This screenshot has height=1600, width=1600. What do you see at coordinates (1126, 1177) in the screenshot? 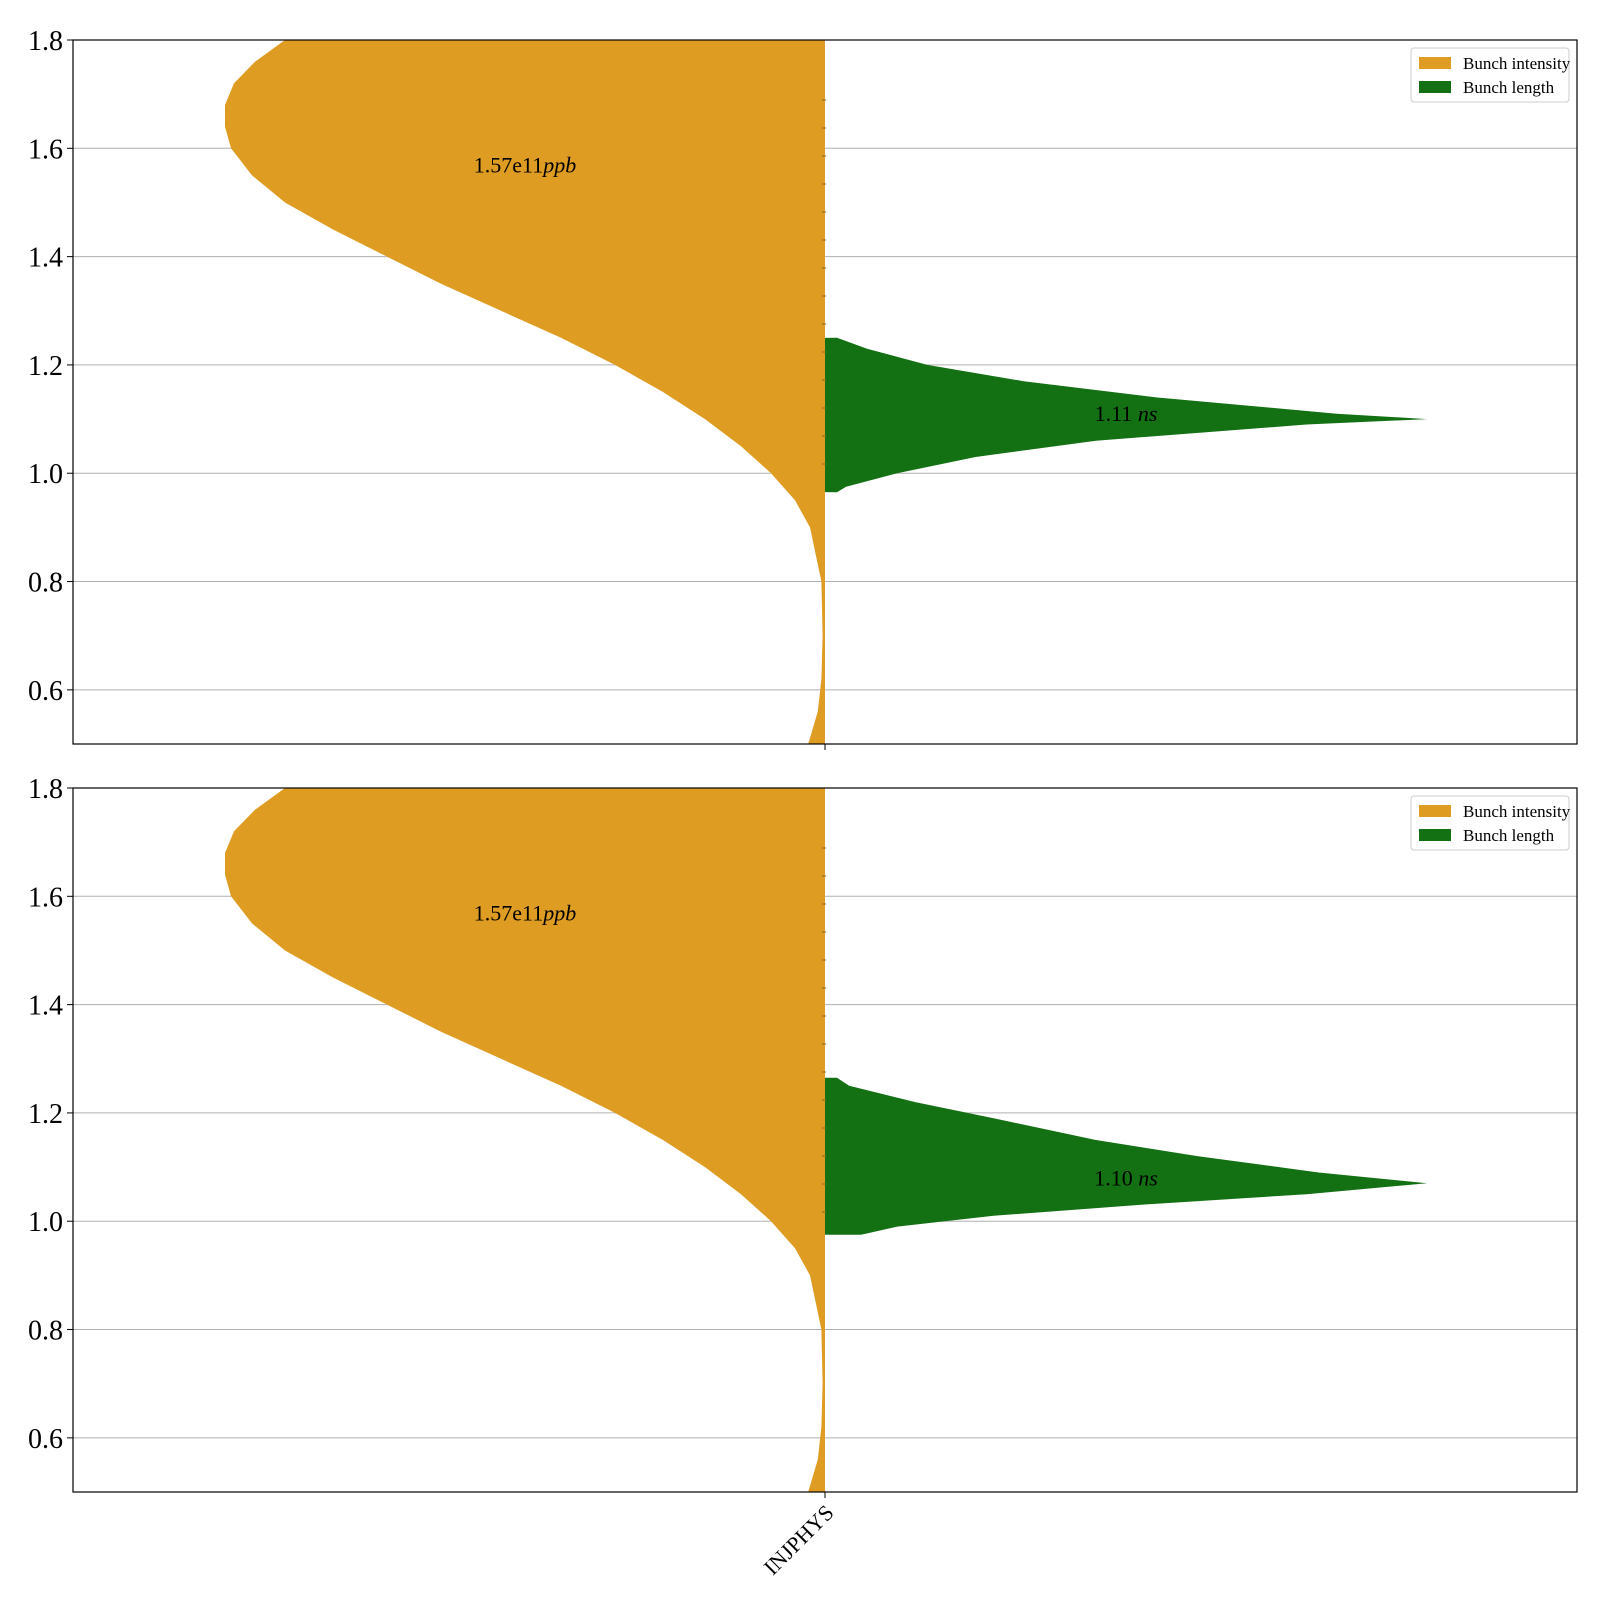
I see `annotation-bunch-length: 1.10 ns` at bounding box center [1126, 1177].